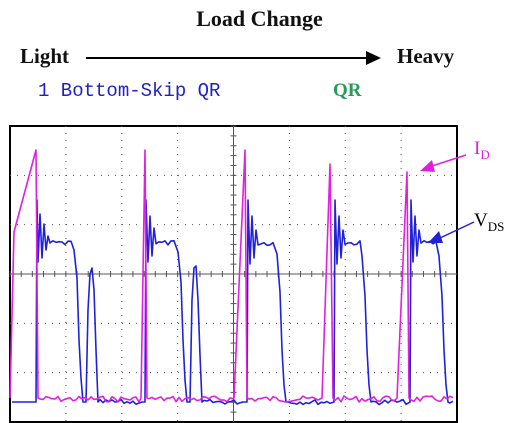 The image size is (519, 423). Describe the element at coordinates (347, 90) in the screenshot. I see `mode-label-qr: QR` at that location.